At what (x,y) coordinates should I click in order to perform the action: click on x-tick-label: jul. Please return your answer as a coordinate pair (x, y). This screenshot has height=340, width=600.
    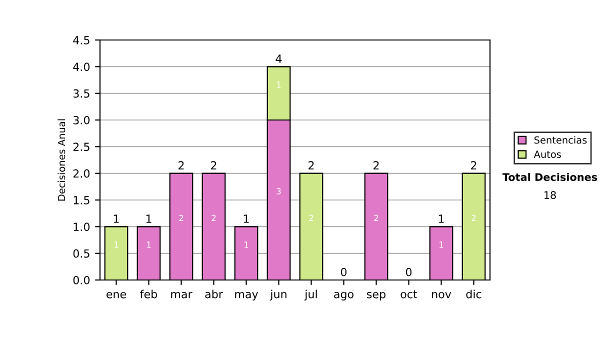
    Looking at the image, I should click on (310, 295).